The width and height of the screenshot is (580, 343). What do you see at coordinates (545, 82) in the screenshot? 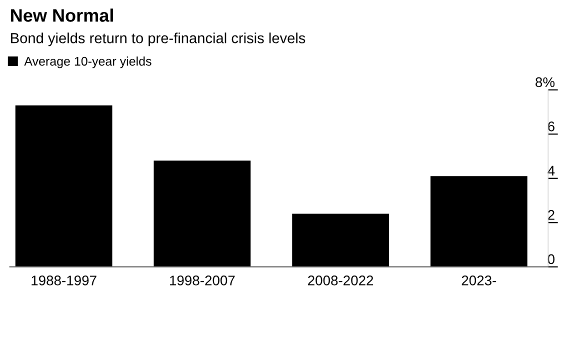
I see `y-tick-label: 8%` at bounding box center [545, 82].